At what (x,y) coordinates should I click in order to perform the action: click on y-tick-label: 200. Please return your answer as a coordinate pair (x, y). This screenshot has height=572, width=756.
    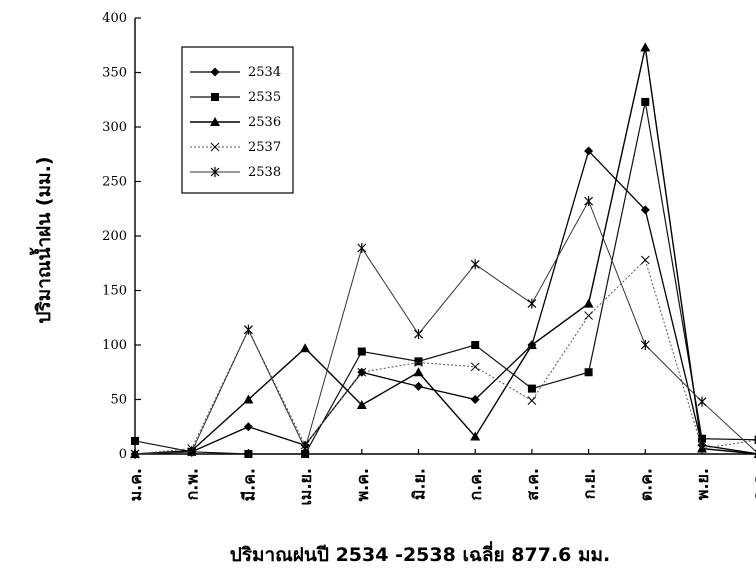
    Looking at the image, I should click on (114, 236).